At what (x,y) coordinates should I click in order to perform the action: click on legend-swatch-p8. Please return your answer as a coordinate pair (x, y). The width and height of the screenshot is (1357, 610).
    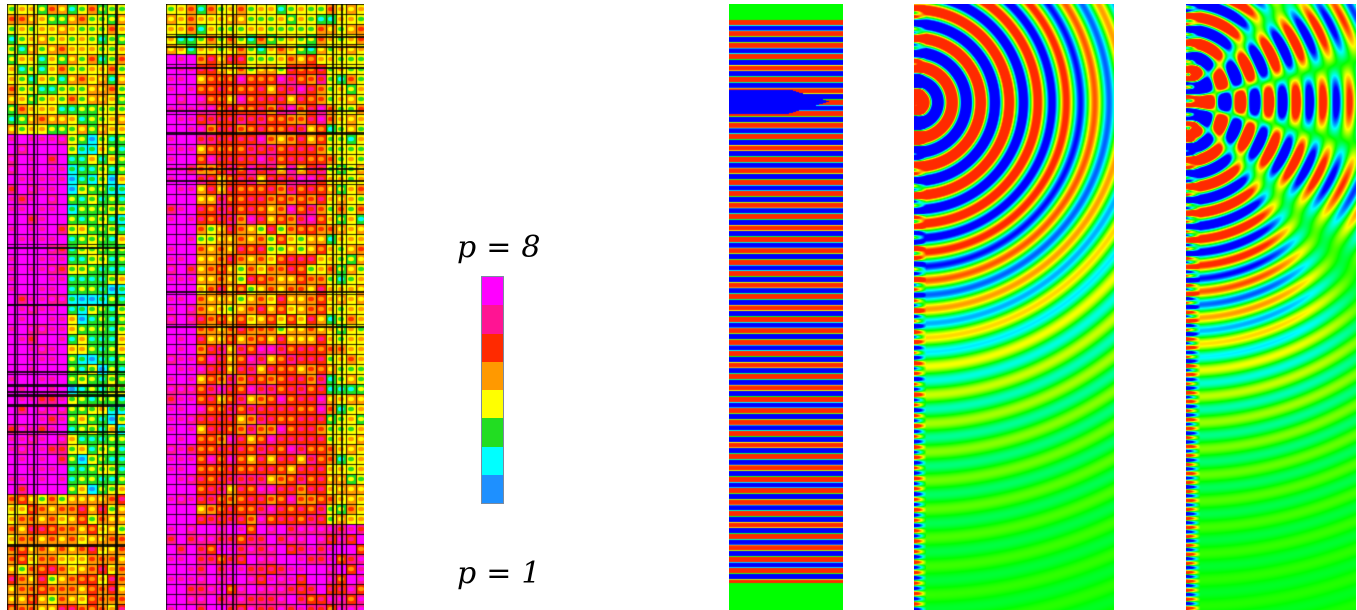
    Looking at the image, I should click on (492, 291).